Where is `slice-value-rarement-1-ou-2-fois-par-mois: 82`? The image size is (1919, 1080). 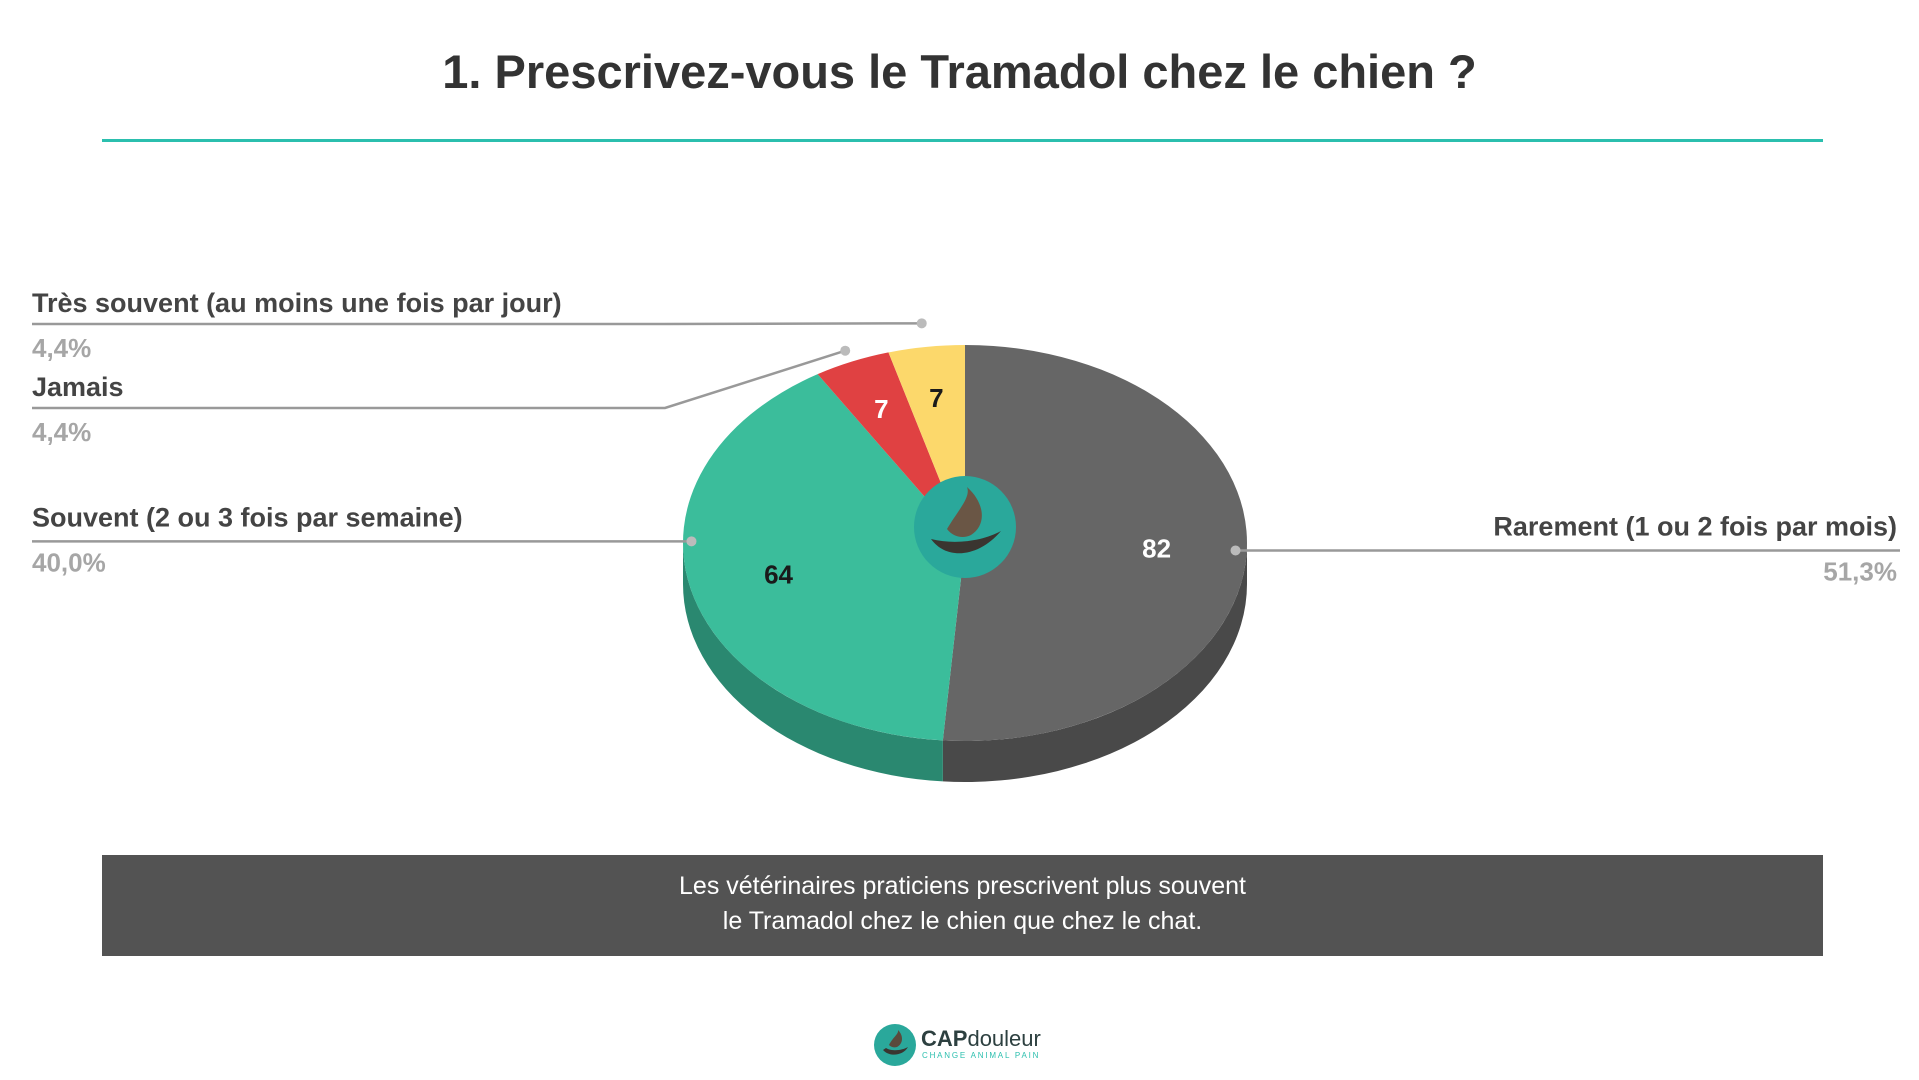
slice-value-rarement-1-ou-2-fois-par-mois: 82 is located at coordinates (1156, 548).